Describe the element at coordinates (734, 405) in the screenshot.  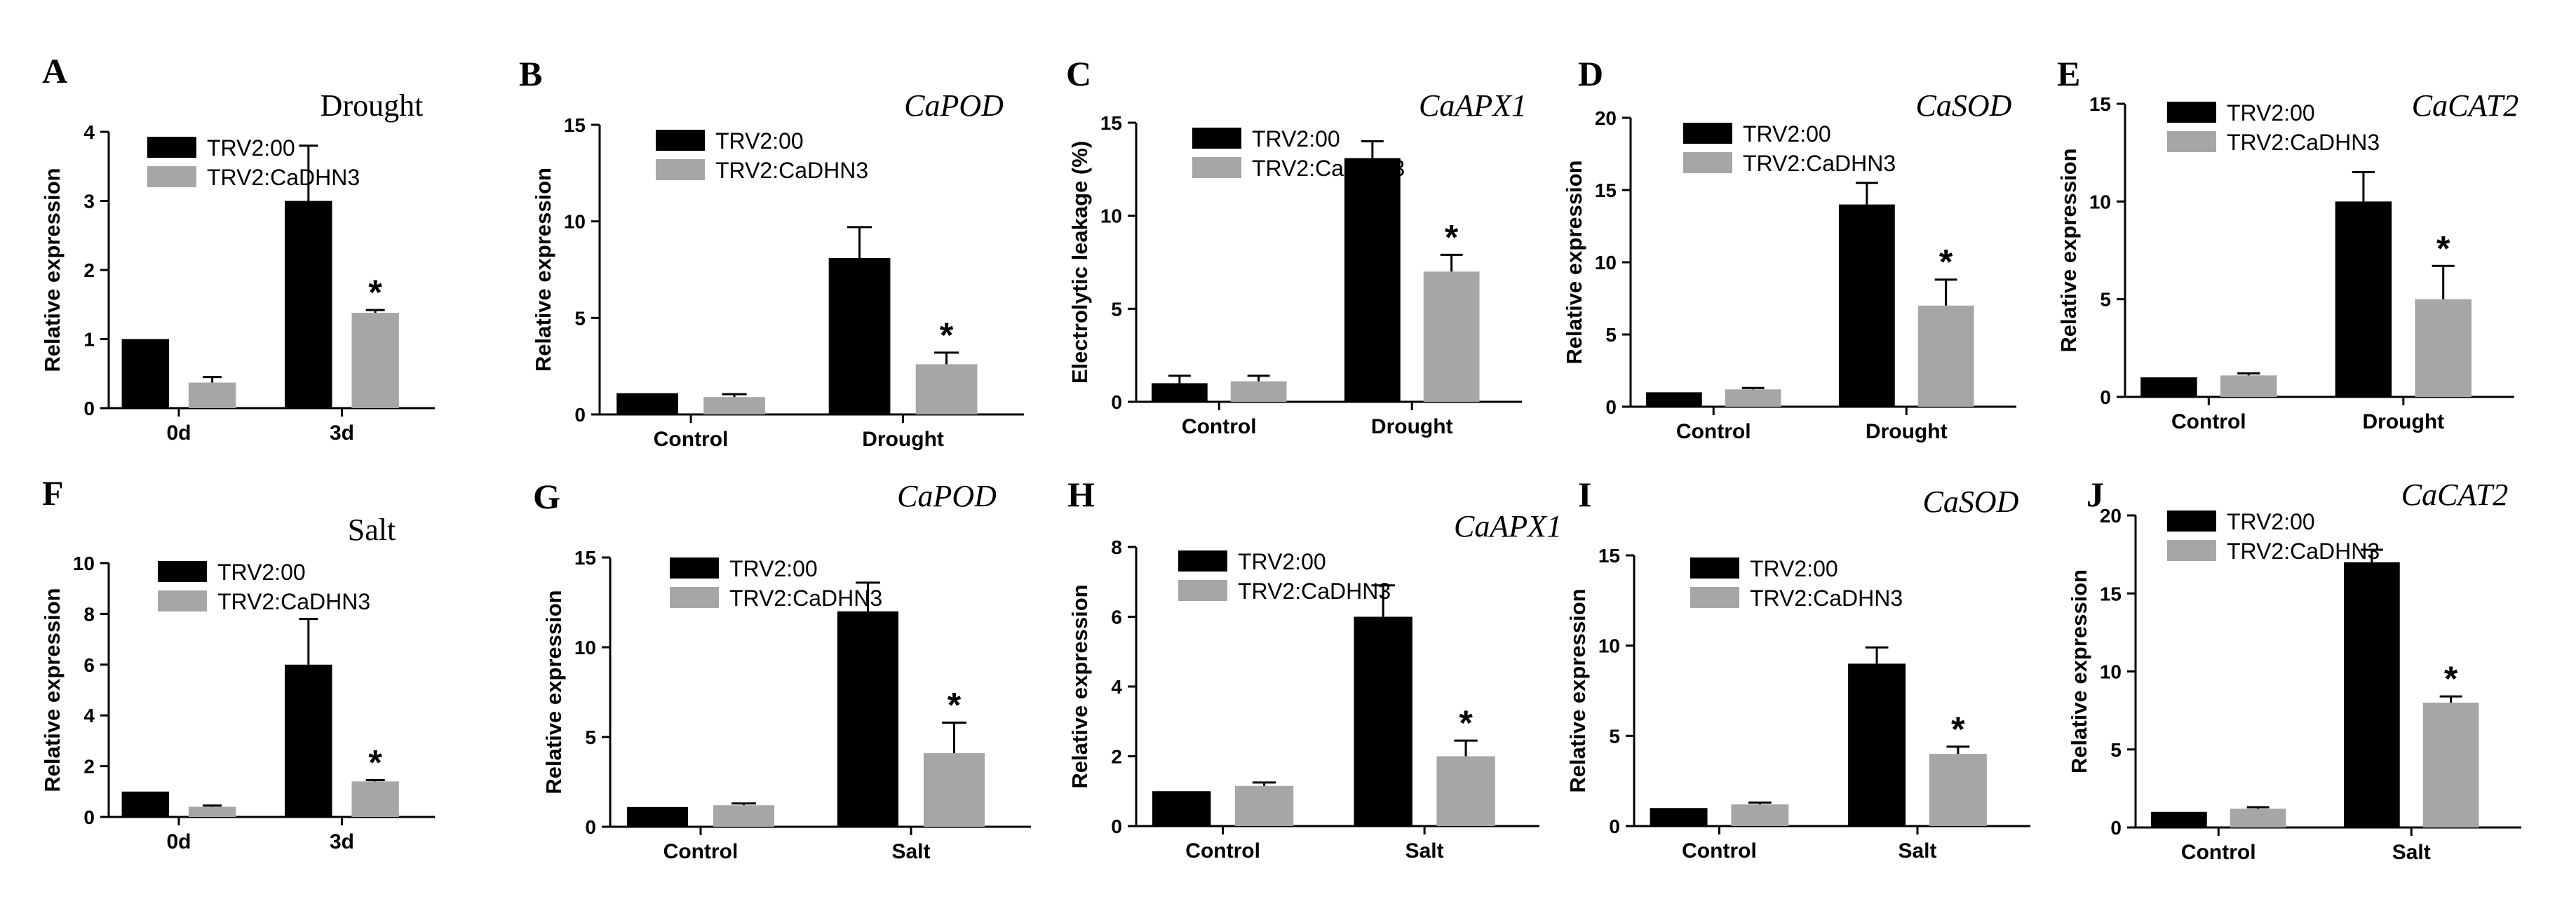
I see `bar-b-s1-c0` at that location.